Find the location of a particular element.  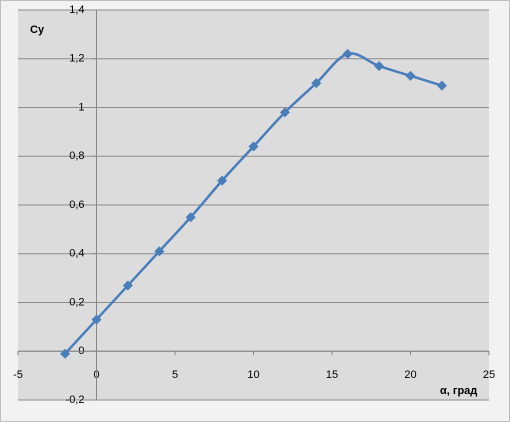

x-tick-label: -5 is located at coordinates (18, 375).